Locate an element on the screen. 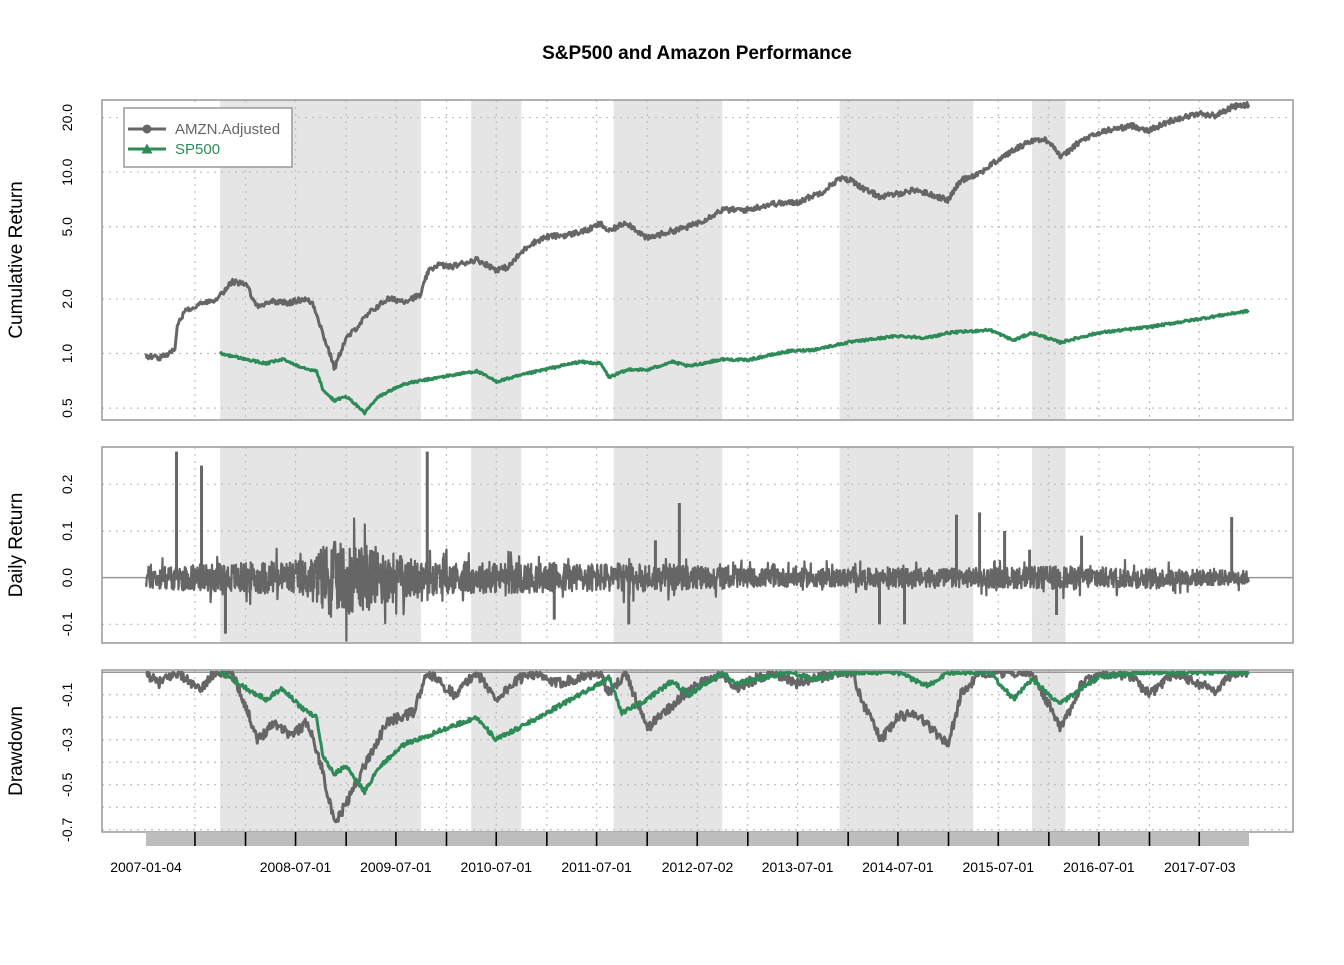 This screenshot has height=965, width=1344. drawdown-line-amzn-adjusted is located at coordinates (697, 747).